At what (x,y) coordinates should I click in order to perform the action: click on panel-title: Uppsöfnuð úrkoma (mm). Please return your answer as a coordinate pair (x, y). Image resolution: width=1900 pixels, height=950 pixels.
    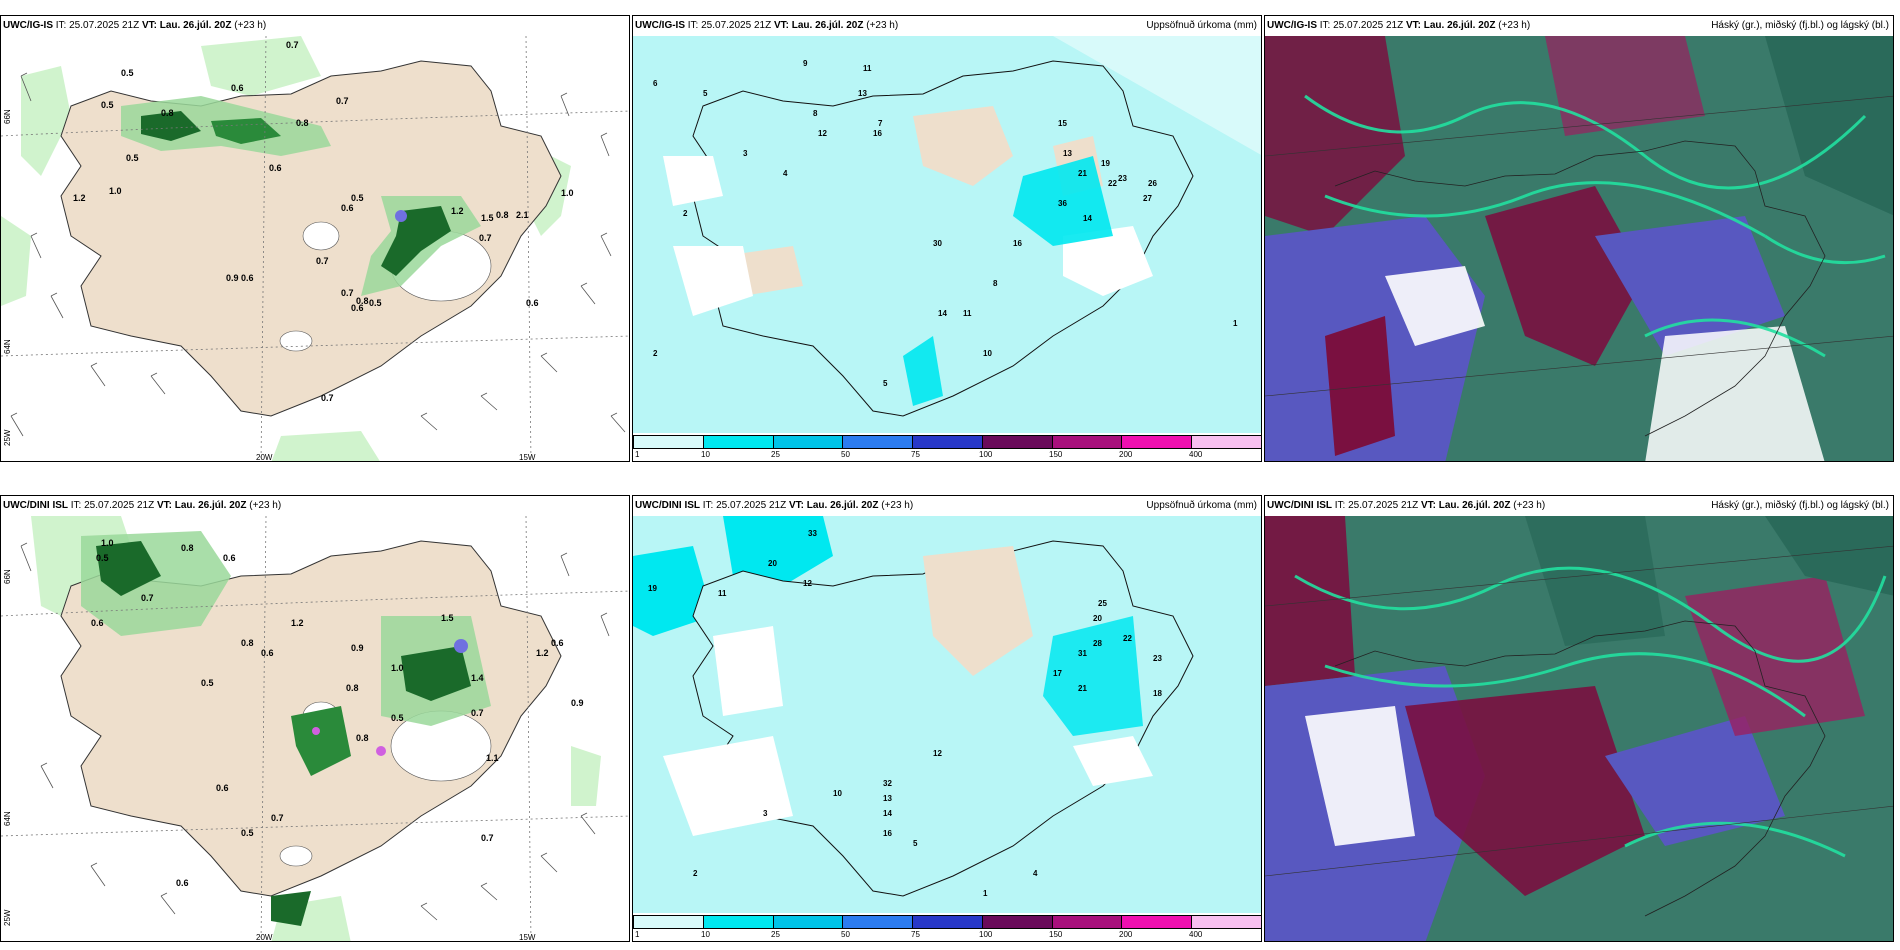
    Looking at the image, I should click on (1201, 25).